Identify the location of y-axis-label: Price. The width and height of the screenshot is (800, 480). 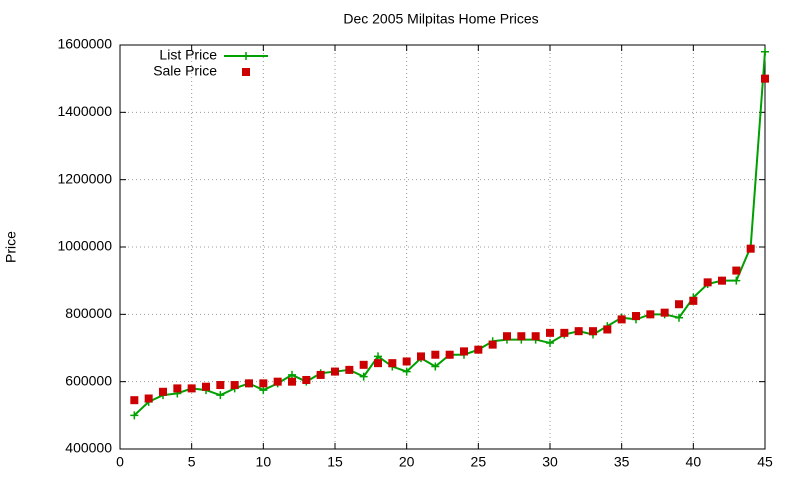
(11, 247).